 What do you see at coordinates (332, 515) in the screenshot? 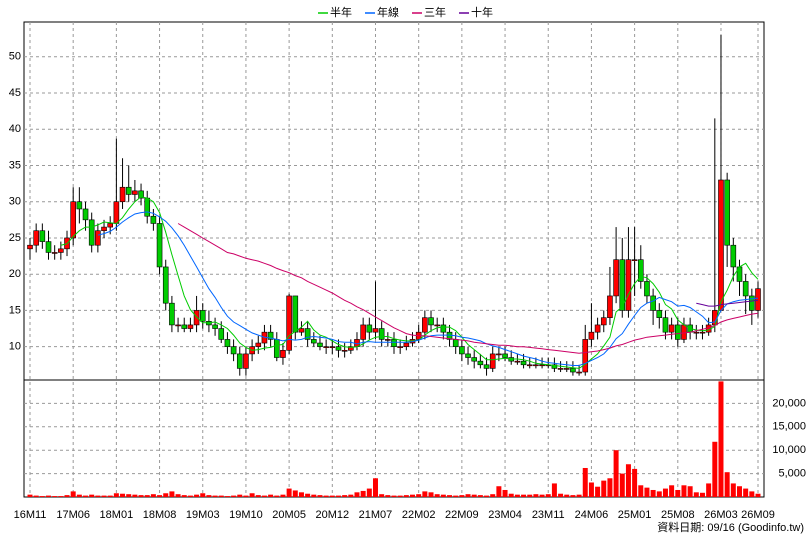
I see `x-tick-label: 20M12` at bounding box center [332, 515].